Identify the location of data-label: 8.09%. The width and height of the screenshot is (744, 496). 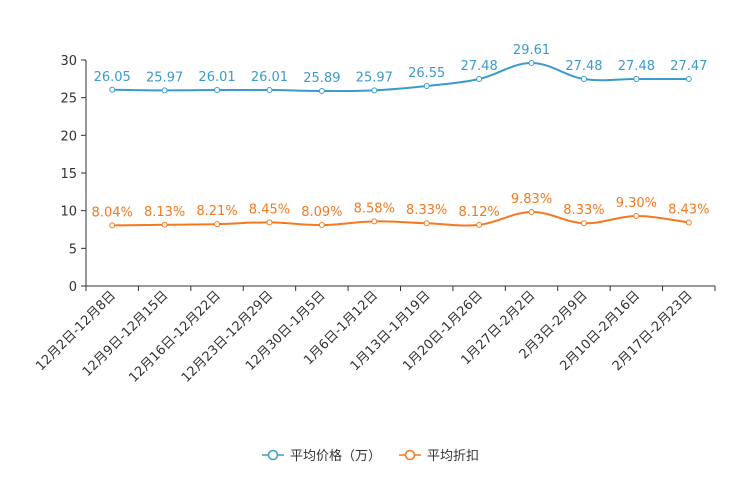
(321, 212).